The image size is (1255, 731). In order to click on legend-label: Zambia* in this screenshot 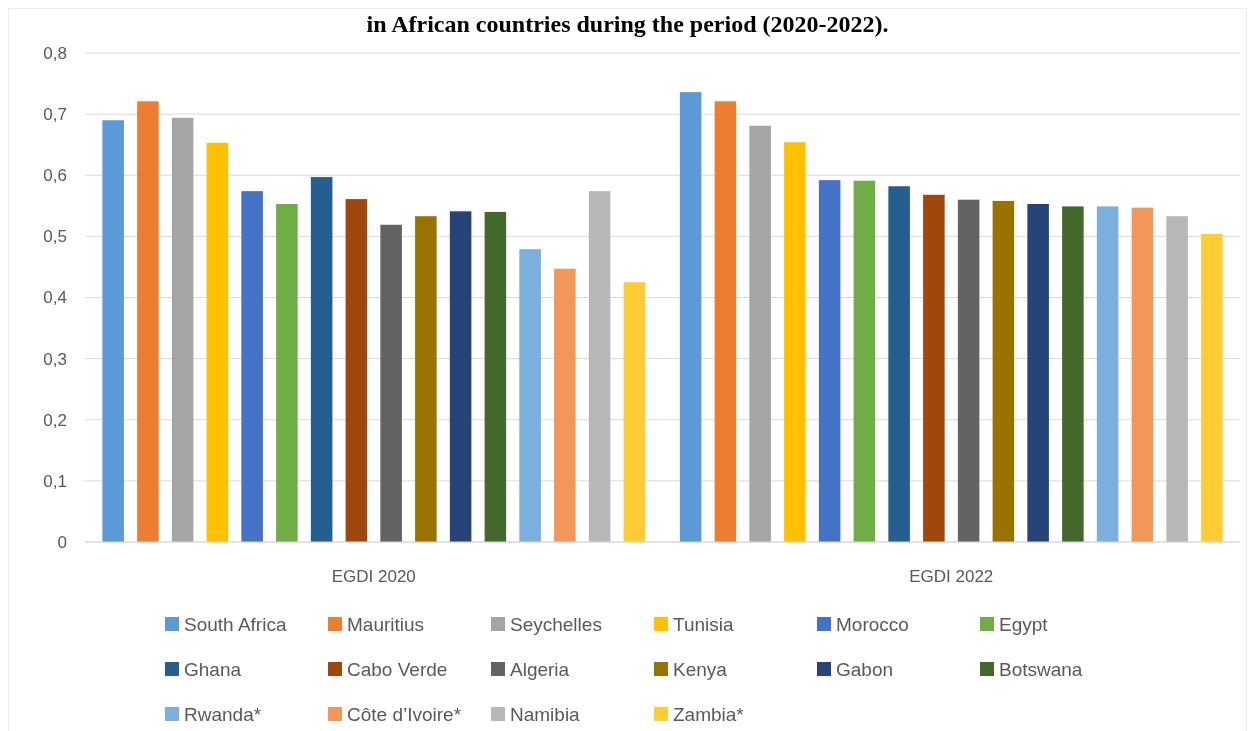, I will do `click(709, 714)`.